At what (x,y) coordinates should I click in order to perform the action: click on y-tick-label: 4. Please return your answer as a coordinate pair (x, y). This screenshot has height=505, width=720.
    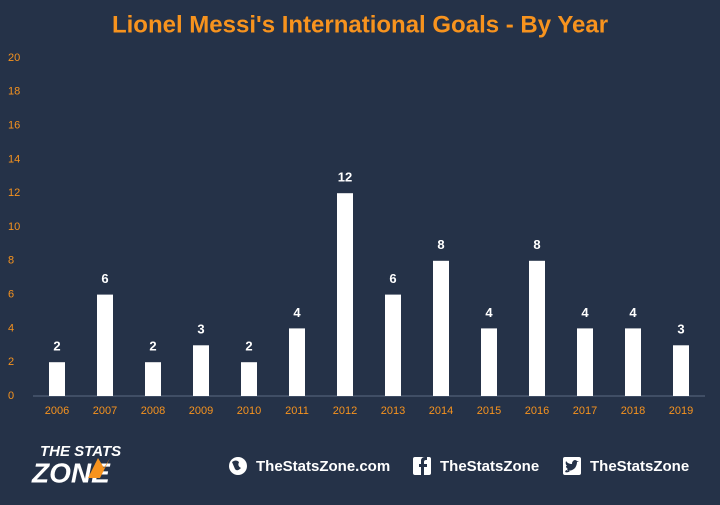
    Looking at the image, I should click on (11, 328).